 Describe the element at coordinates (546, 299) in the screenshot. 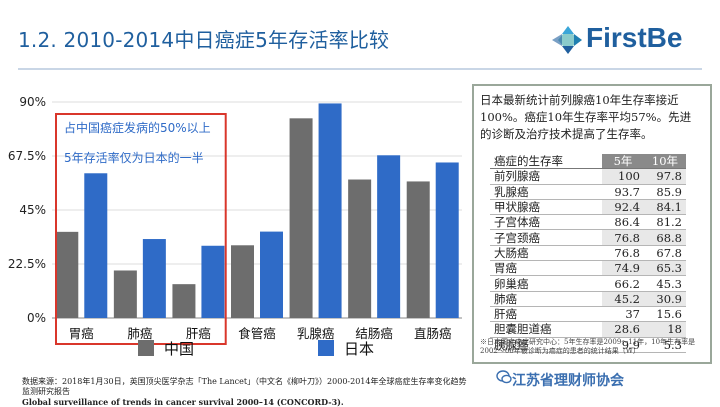

I see `table-cell-name: 肺癌` at that location.